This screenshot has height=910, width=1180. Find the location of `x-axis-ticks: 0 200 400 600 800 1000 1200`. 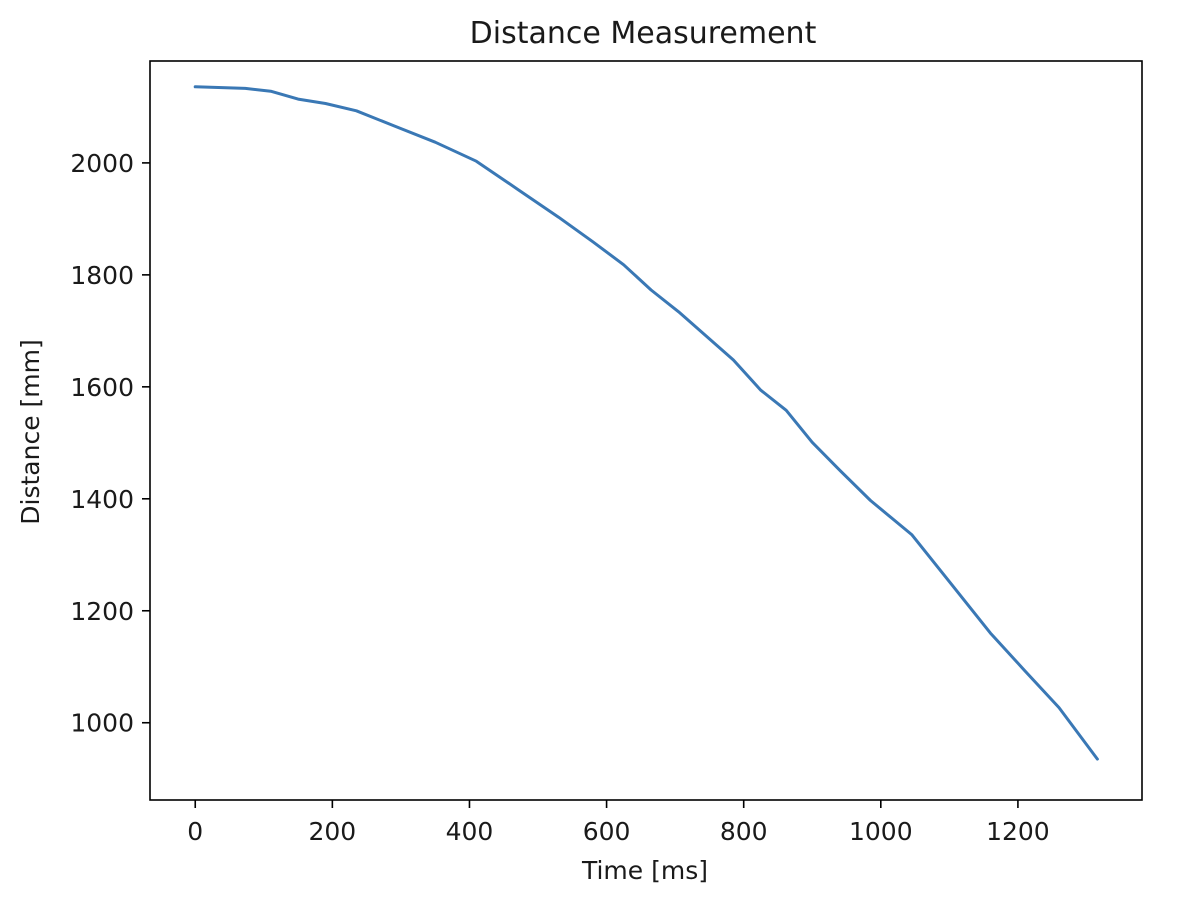

x-axis-ticks: 0 200 400 600 800 1000 1200 is located at coordinates (618, 823).